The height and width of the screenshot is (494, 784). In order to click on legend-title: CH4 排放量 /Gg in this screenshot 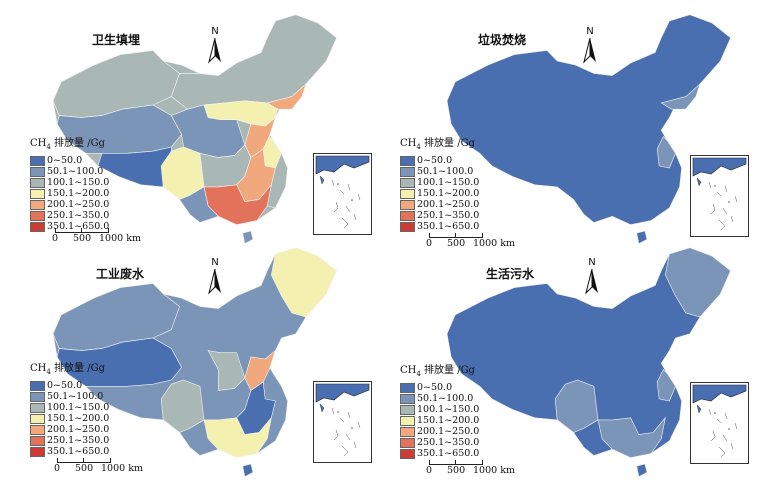, I will do `click(69, 145)`.